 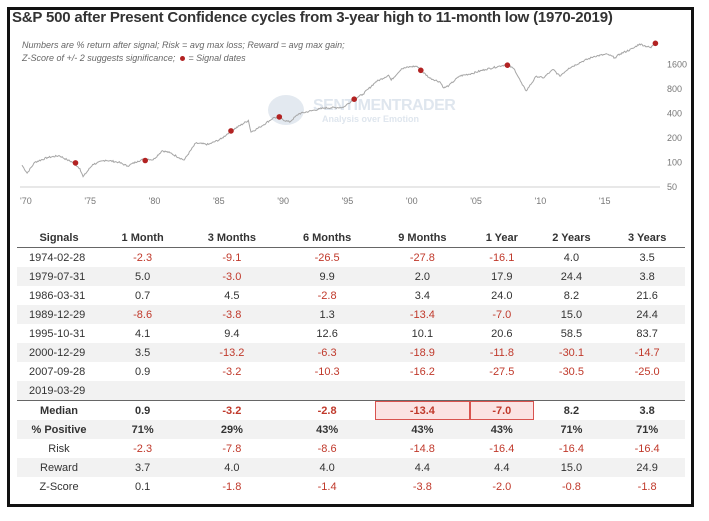 What do you see at coordinates (327, 238) in the screenshot?
I see `column-header: 6 Months` at bounding box center [327, 238].